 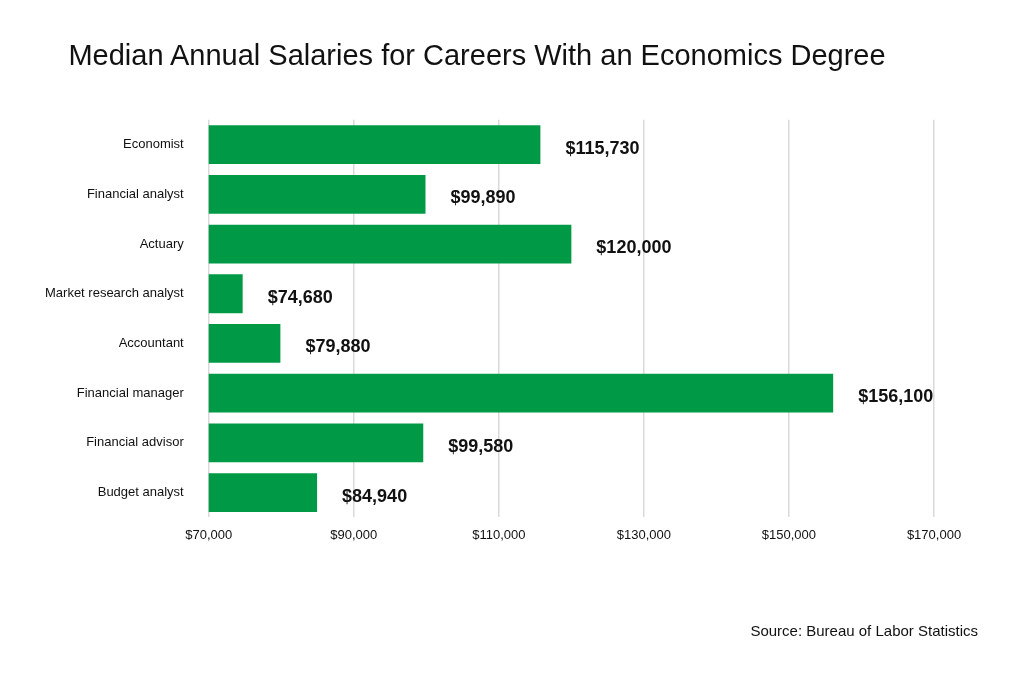 I want to click on data-label: $156,100, so click(x=896, y=396).